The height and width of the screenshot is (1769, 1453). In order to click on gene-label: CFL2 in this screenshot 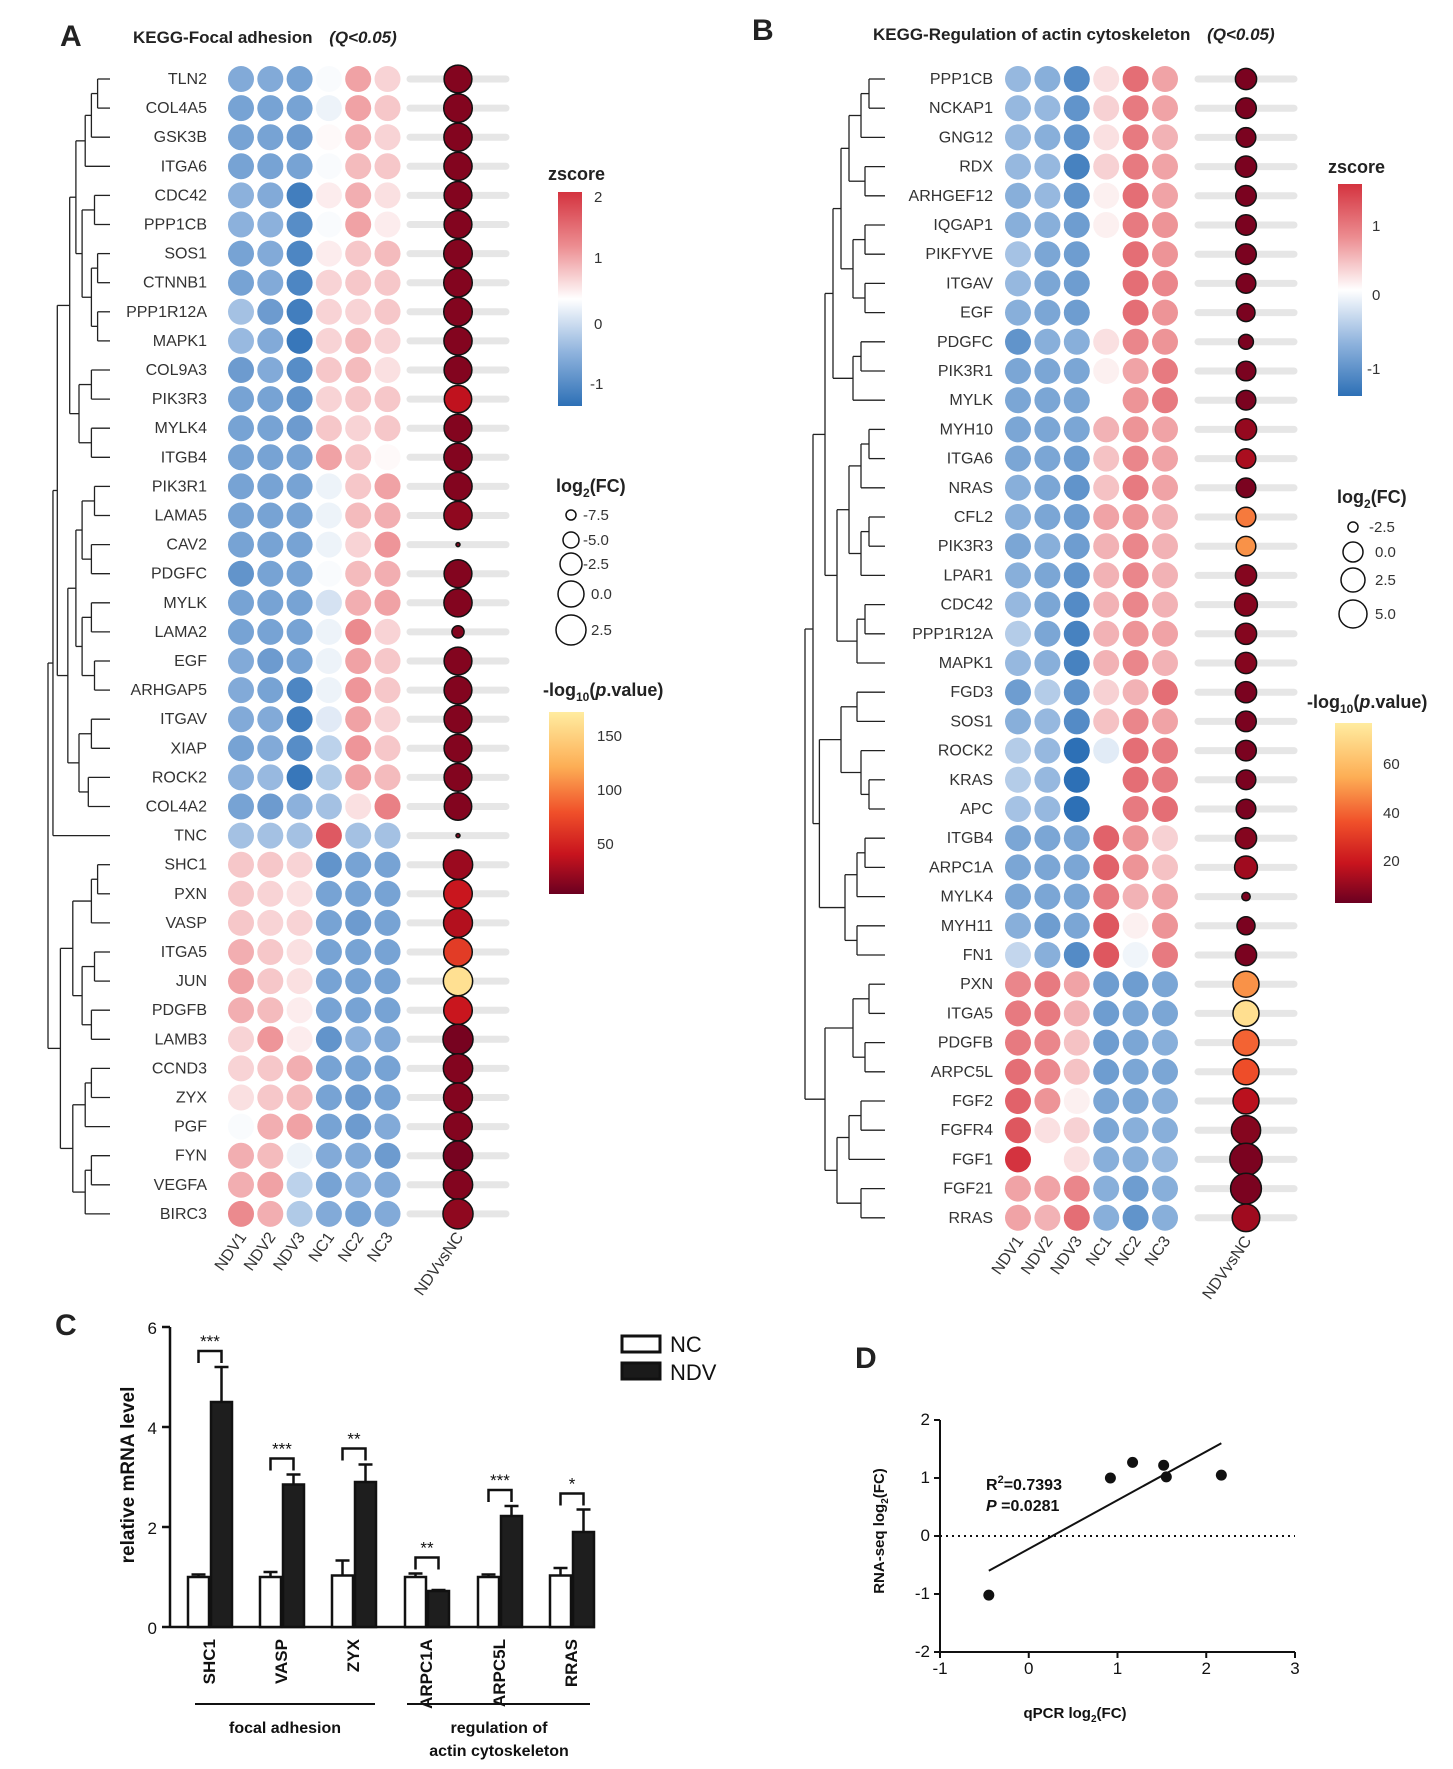, I will do `click(973, 517)`.